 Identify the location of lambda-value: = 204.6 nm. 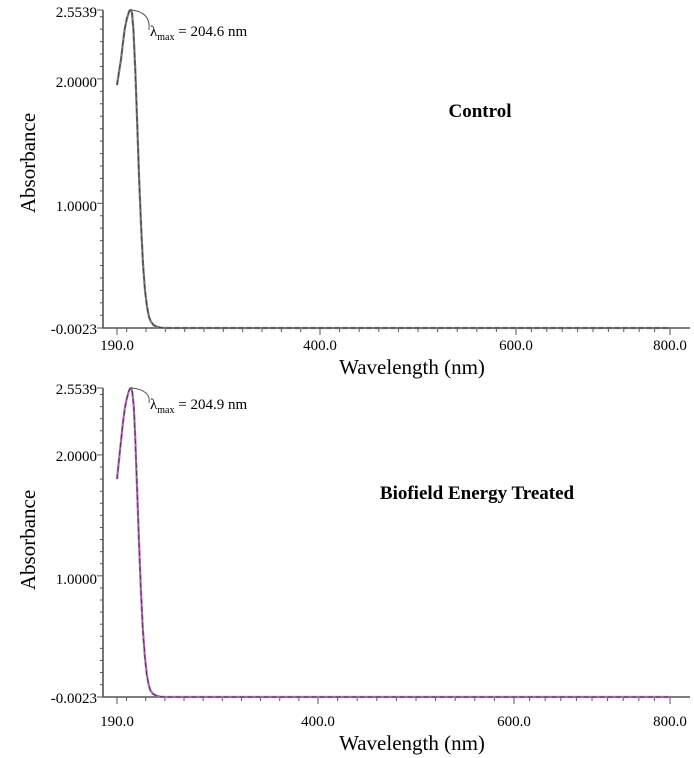
(211, 32).